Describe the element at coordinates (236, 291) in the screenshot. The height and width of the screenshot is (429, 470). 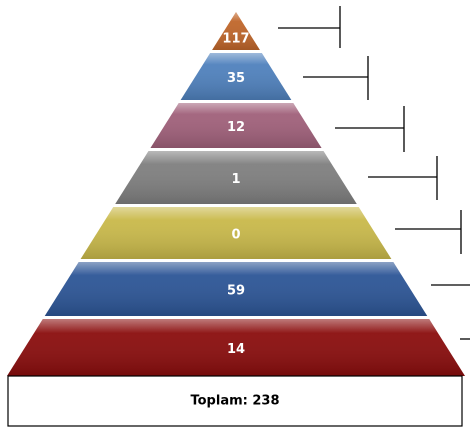
I see `layer-label: 59` at that location.